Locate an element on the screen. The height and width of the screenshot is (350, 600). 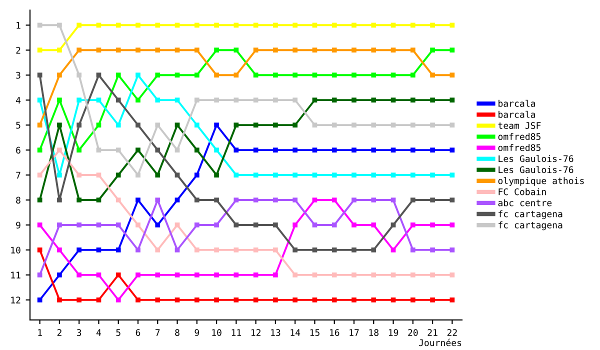
x-tick-label: 5 is located at coordinates (118, 332).